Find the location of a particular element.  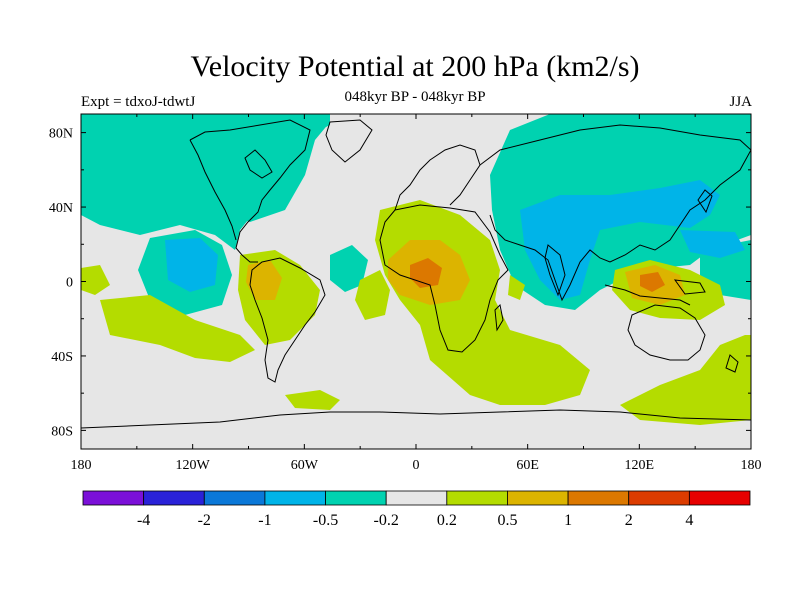

chart-title: Velocity Potential at 200 hPa (km2/s) is located at coordinates (415, 66).